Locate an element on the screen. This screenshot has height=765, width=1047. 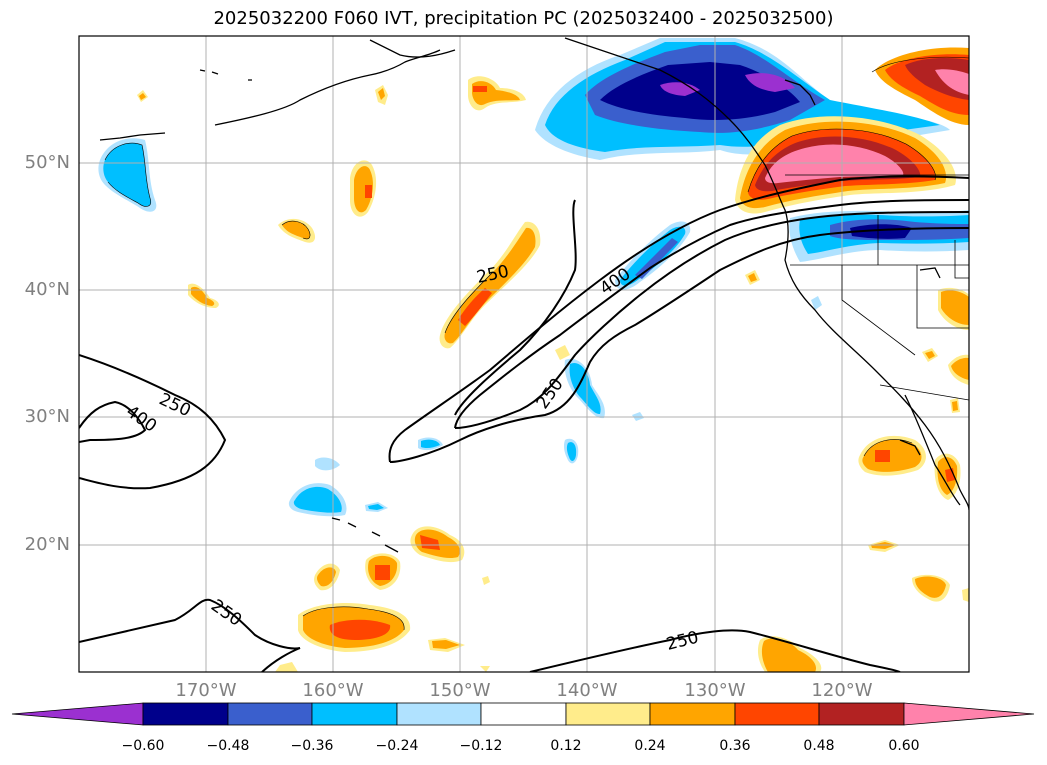
colorbar-tick-label: 0.48 is located at coordinates (819, 746).